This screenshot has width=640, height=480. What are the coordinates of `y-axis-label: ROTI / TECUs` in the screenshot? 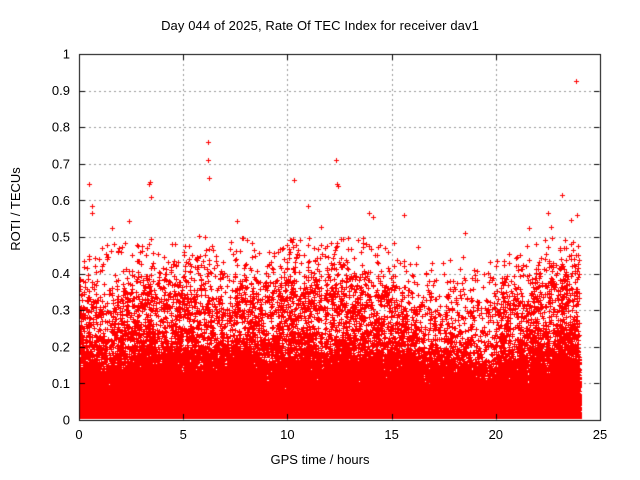 It's located at (15, 209).